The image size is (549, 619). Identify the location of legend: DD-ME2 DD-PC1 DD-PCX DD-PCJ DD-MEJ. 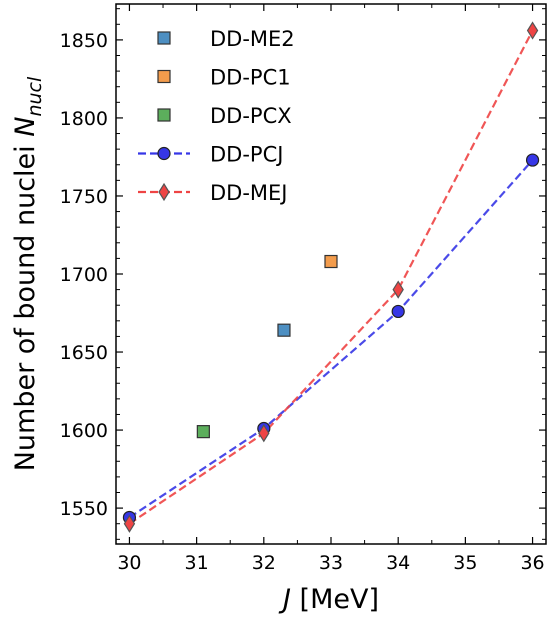
(216, 116).